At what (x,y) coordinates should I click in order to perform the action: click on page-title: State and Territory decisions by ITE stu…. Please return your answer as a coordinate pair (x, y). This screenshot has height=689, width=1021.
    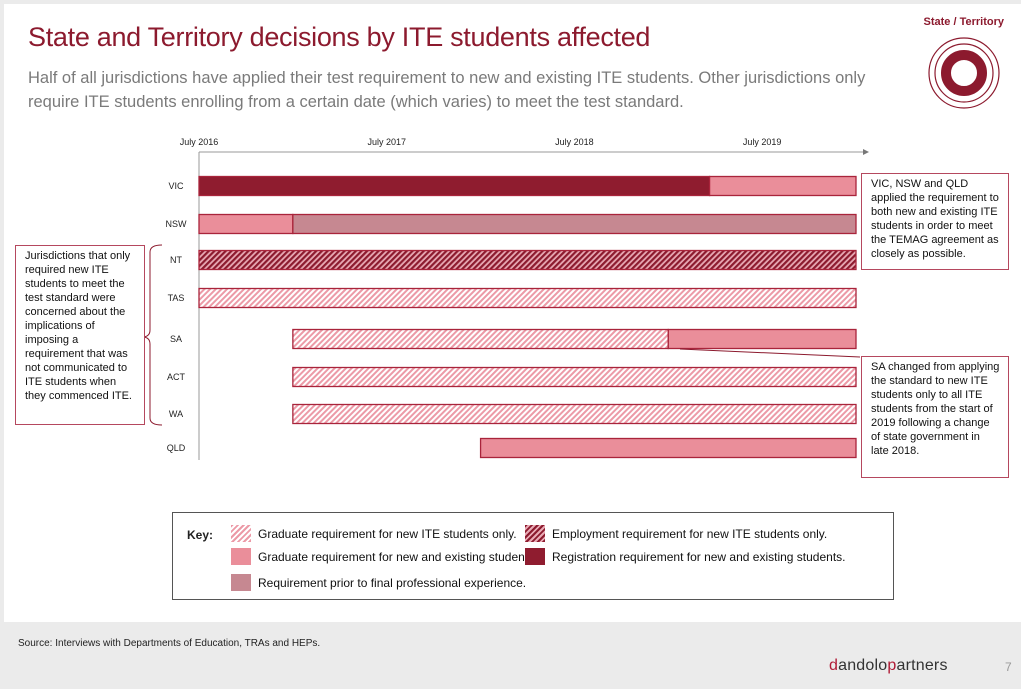
    Looking at the image, I should click on (339, 37).